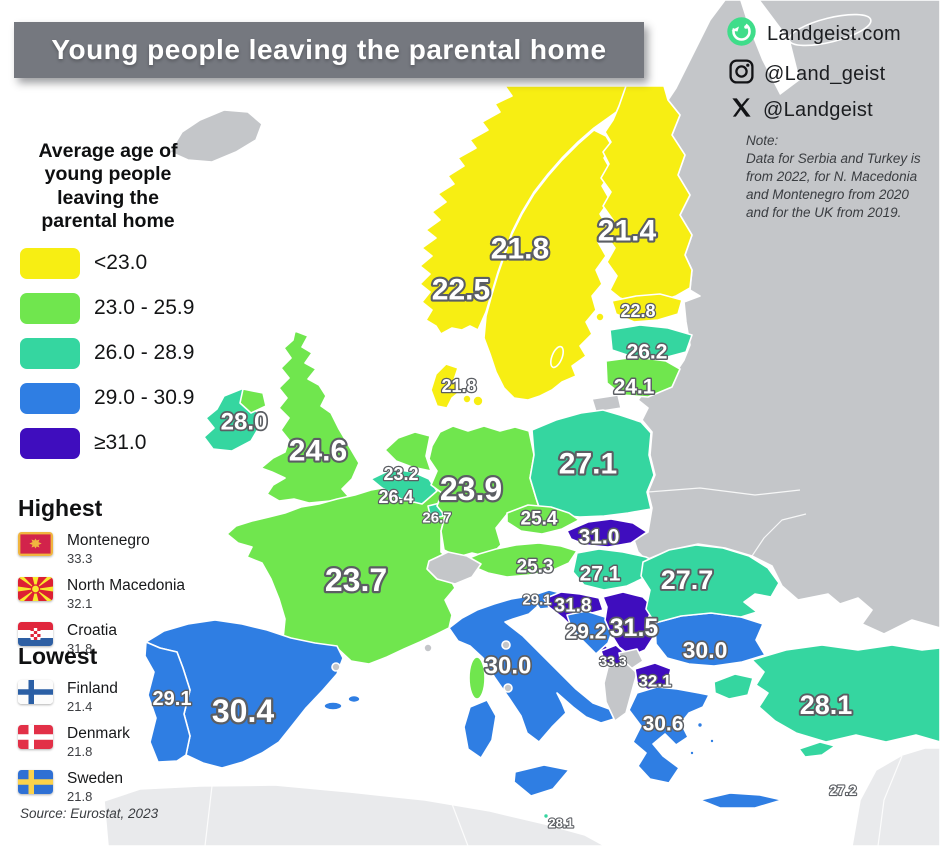 The width and height of the screenshot is (940, 846). I want to click on map-label-north-macedonia: 32.1, so click(654, 681).